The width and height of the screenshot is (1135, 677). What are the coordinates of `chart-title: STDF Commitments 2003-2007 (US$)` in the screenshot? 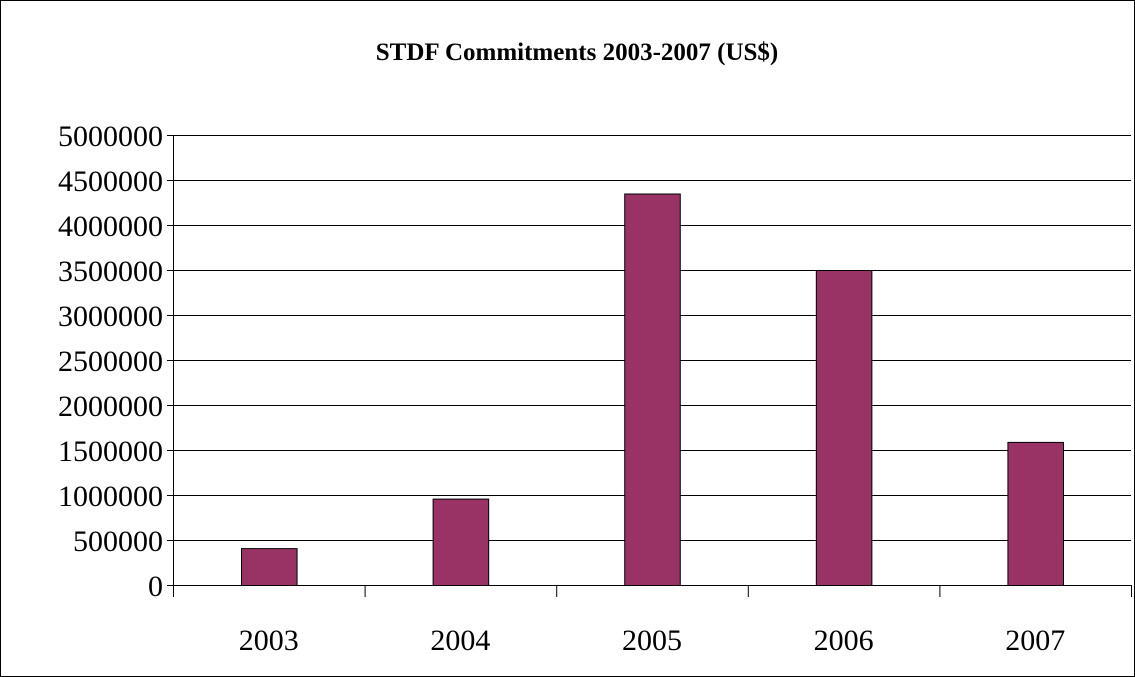 It's located at (577, 52).